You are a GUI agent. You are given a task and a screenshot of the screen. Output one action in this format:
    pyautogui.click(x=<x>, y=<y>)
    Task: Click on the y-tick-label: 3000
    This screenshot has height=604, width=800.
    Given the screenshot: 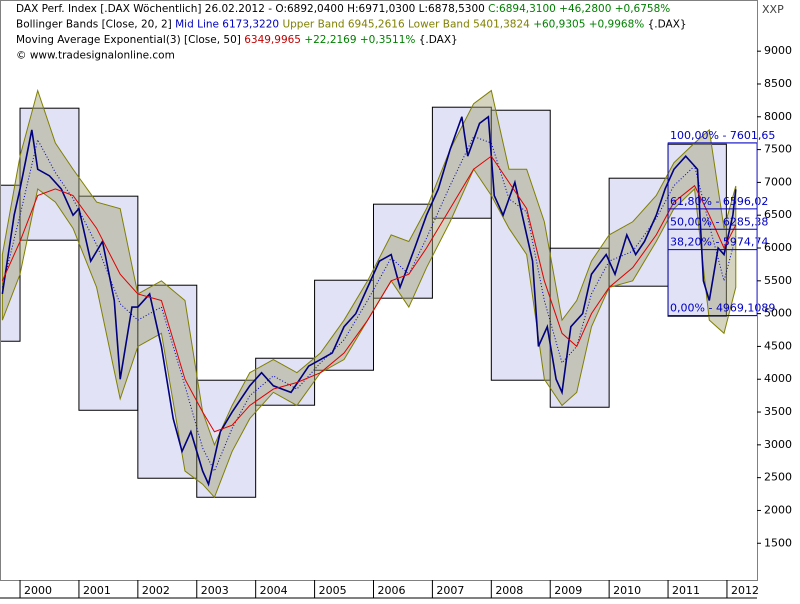 What is the action you would take?
    pyautogui.click(x=778, y=444)
    